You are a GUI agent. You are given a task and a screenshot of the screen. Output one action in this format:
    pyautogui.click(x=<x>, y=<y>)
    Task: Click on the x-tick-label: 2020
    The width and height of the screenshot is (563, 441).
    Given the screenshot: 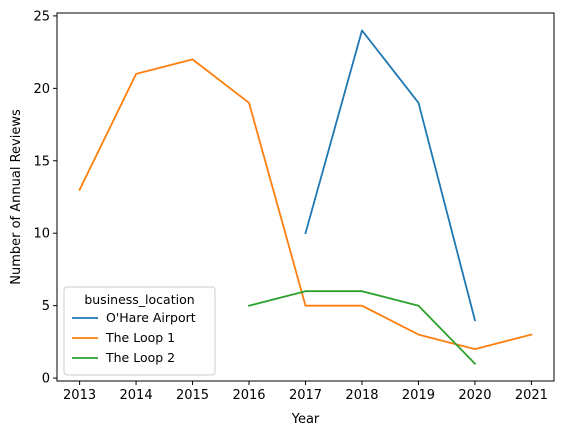 What is the action you would take?
    pyautogui.click(x=474, y=395)
    